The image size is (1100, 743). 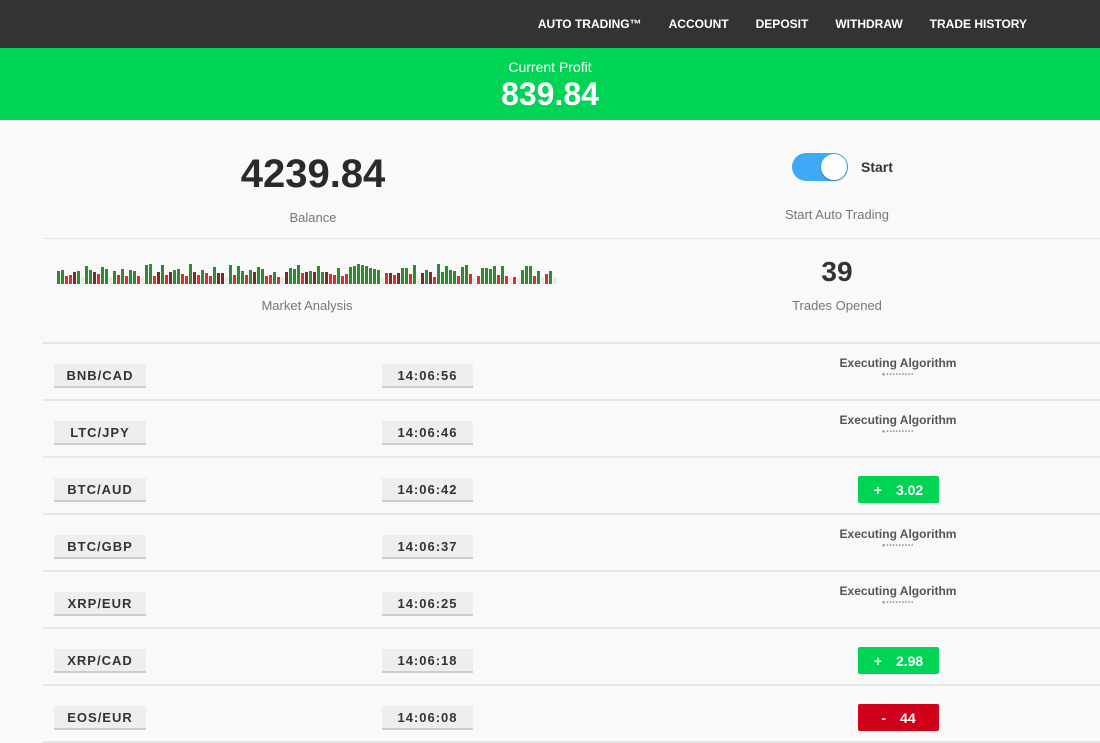 I want to click on nav-account: ACCOUNT, so click(x=698, y=24).